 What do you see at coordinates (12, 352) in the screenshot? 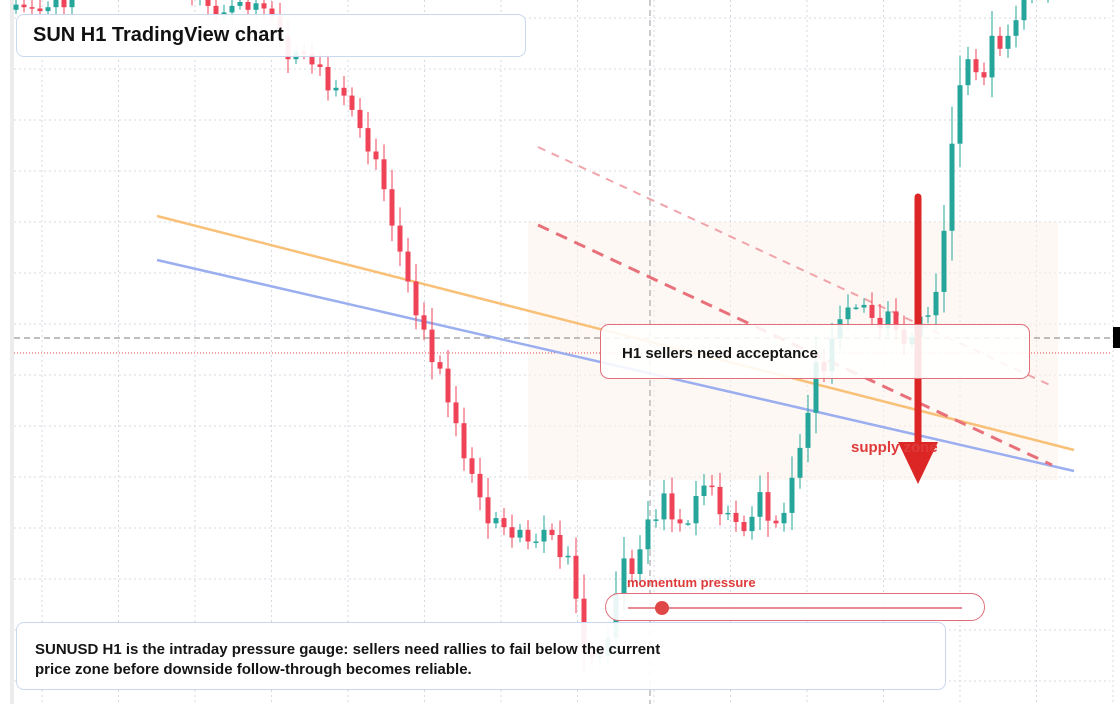
I see `chart-left-edge` at bounding box center [12, 352].